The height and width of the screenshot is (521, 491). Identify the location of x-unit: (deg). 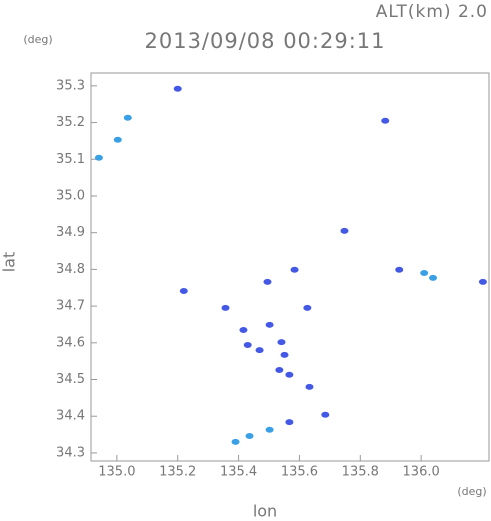
(471, 491).